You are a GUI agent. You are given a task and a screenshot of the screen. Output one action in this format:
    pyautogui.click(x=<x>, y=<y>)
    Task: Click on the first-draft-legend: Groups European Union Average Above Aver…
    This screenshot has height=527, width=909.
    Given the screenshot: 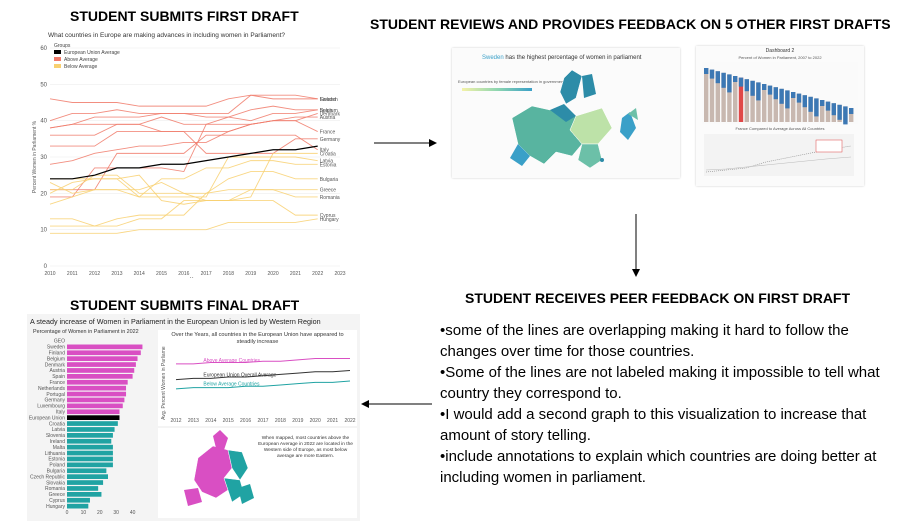 What is the action you would take?
    pyautogui.click(x=87, y=57)
    